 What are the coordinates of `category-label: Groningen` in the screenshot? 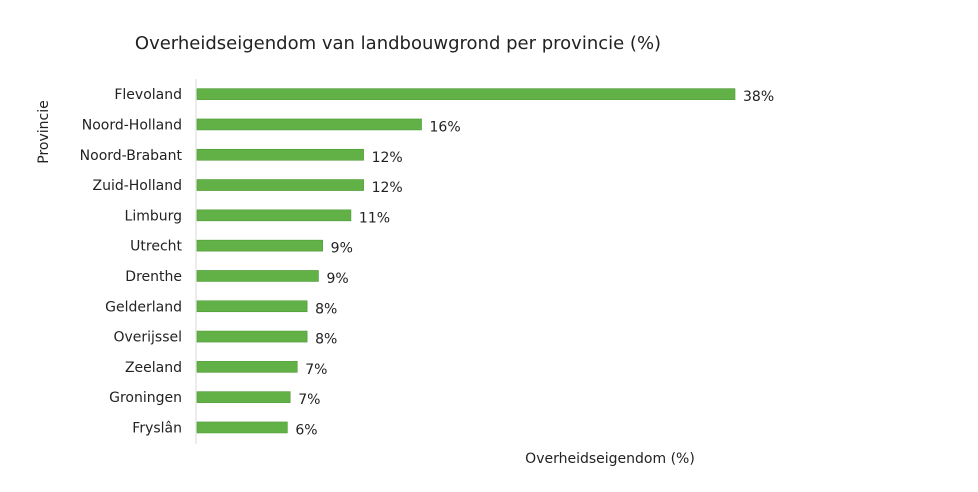 It's located at (145, 398).